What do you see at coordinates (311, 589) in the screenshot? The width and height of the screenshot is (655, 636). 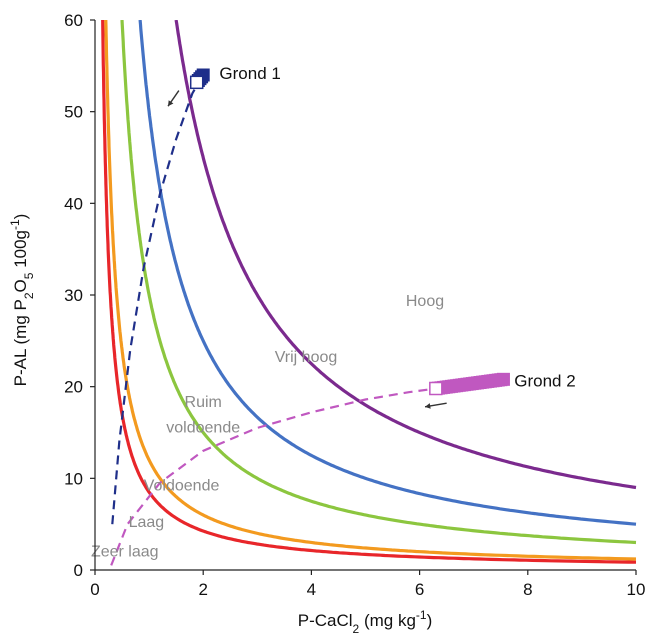 I see `x-tick-label: 4` at bounding box center [311, 589].